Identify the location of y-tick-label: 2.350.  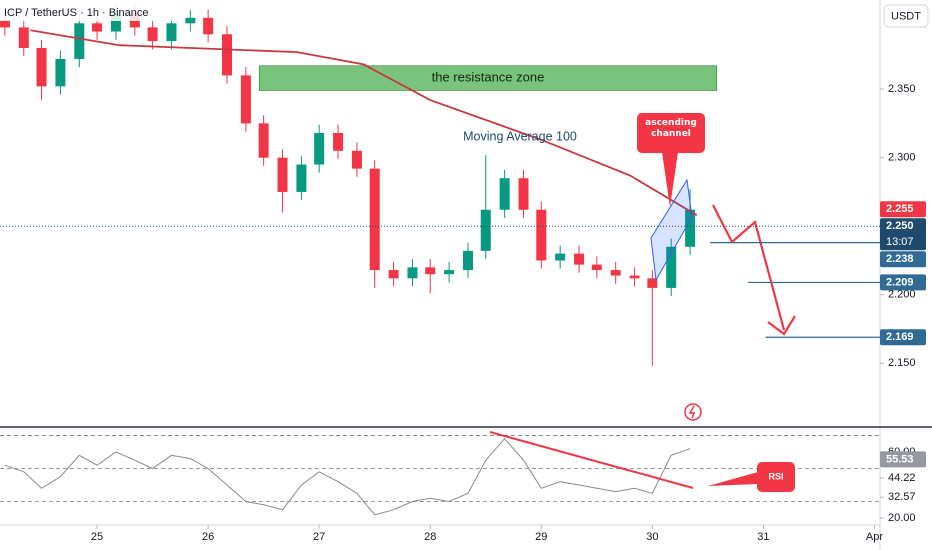
(902, 89).